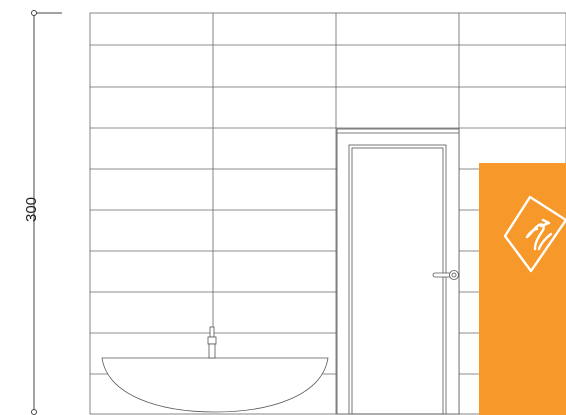  I want to click on door-handle, so click(445, 275).